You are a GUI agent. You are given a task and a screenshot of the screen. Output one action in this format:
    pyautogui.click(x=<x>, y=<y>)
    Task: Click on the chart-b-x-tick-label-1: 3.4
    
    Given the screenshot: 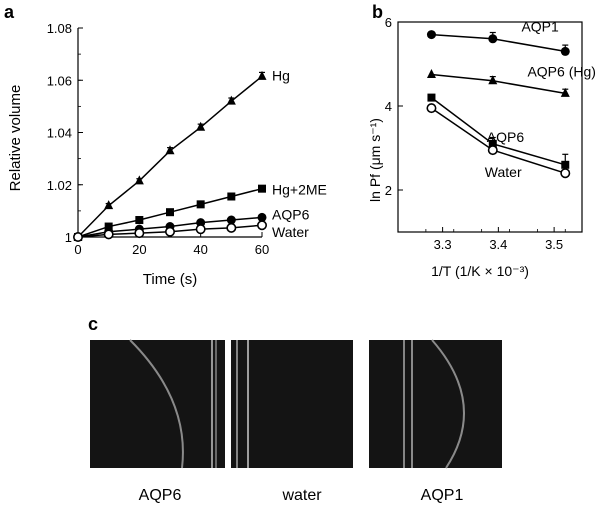 What is the action you would take?
    pyautogui.click(x=498, y=244)
    